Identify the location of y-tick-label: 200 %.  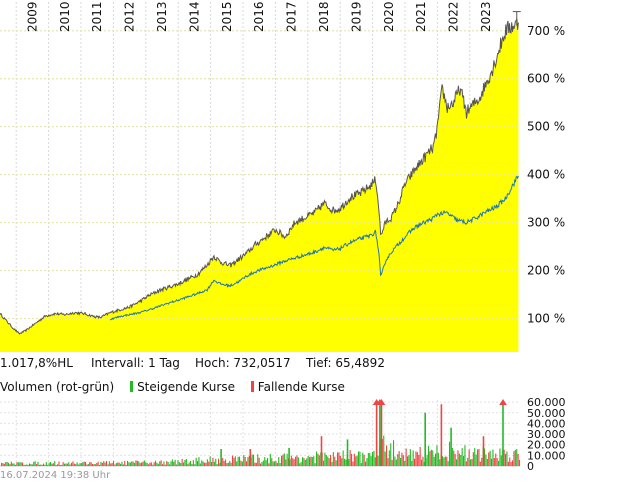
(546, 270).